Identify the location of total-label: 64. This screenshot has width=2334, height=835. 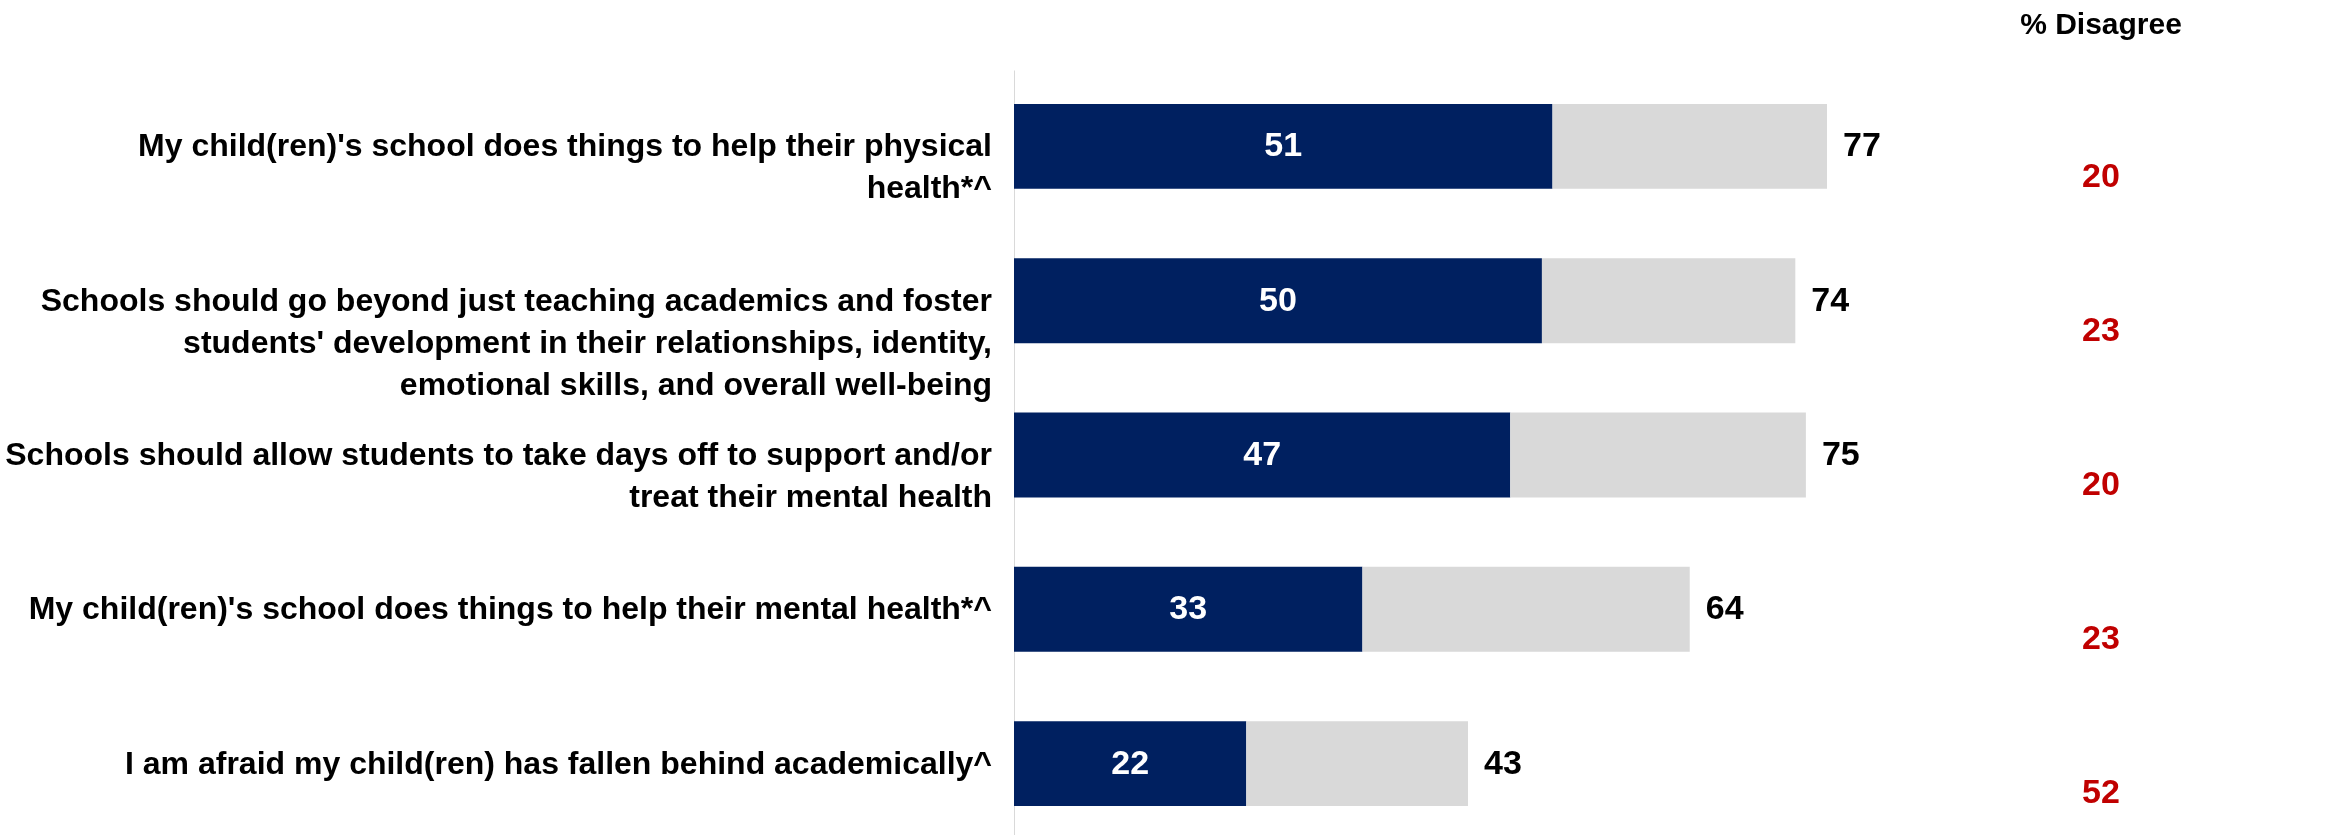
(1724, 607).